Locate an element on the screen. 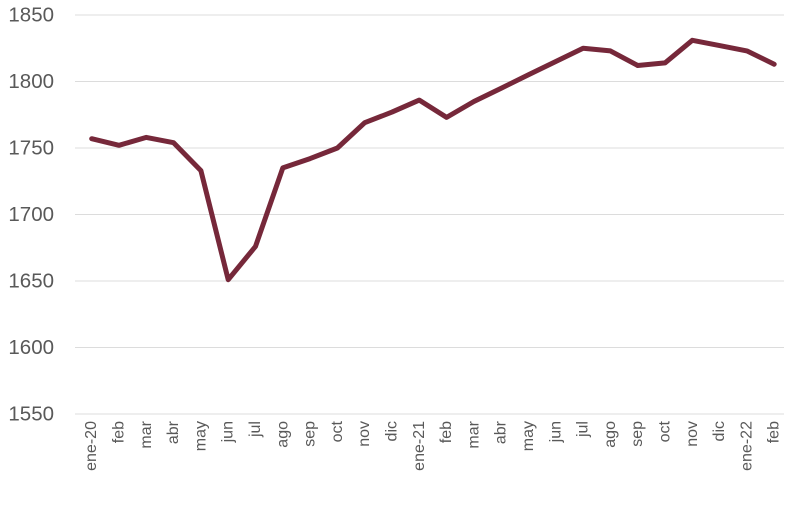 The width and height of the screenshot is (785, 516). x-tick-label: ene-21 is located at coordinates (419, 446).